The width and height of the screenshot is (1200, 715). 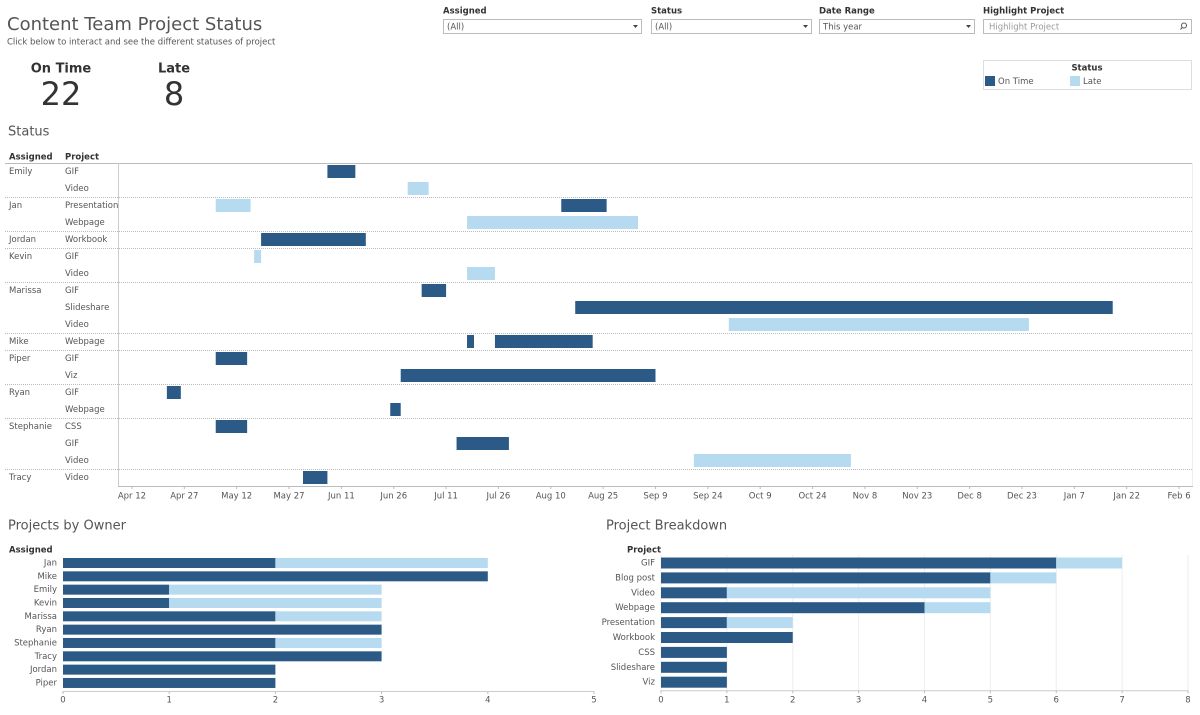 What do you see at coordinates (174, 69) in the screenshot?
I see `kpi-label: Late` at bounding box center [174, 69].